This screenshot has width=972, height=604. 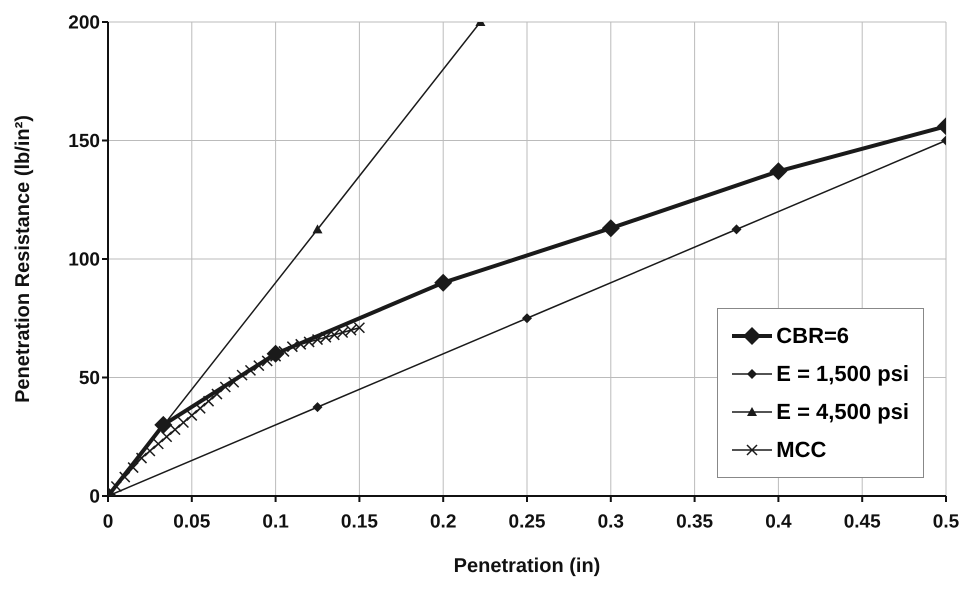 I want to click on x-tick-label: 0, so click(x=108, y=521).